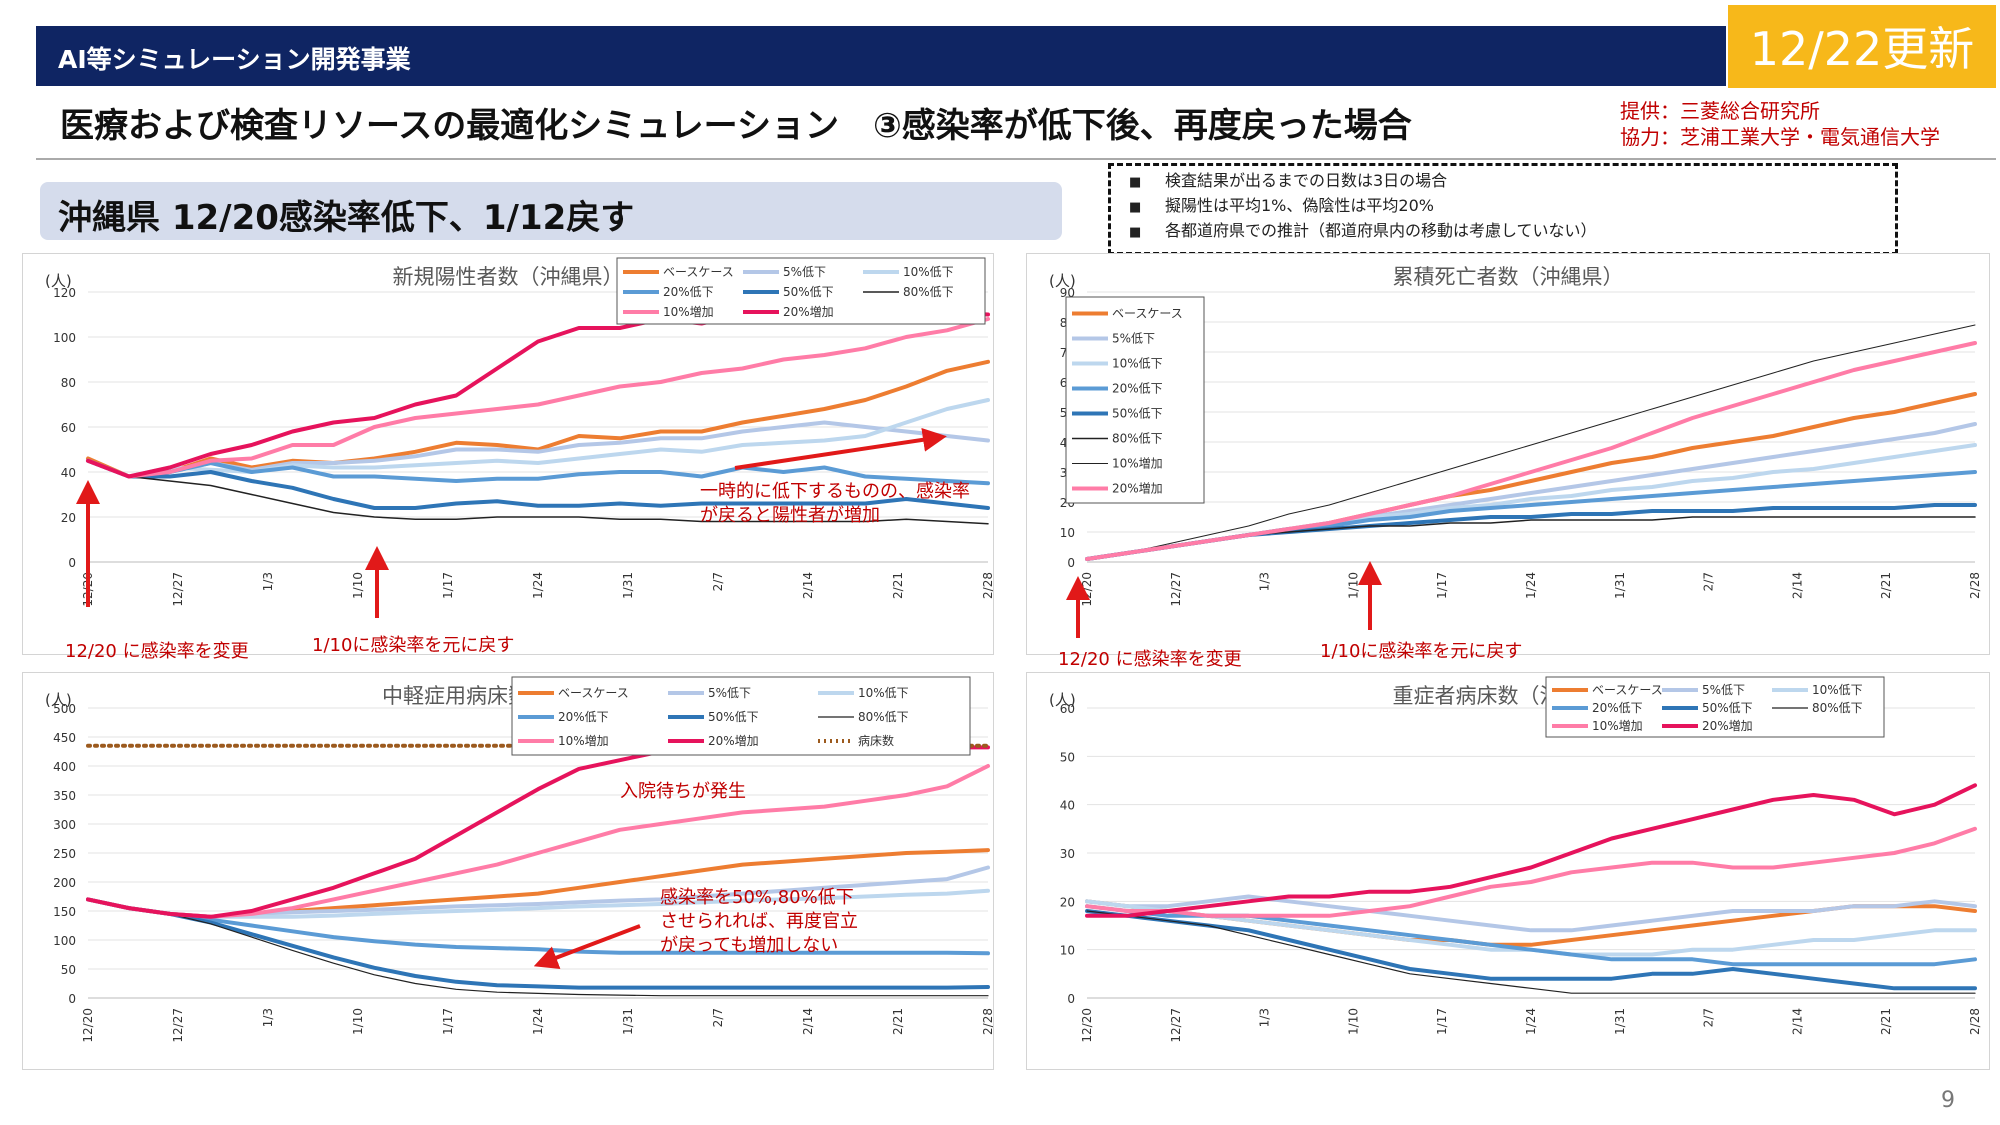  I want to click on page-title: 医療および検査リソースの最適化シミュレーション ③感染率が低下後、再度戻った場合, so click(736, 126).